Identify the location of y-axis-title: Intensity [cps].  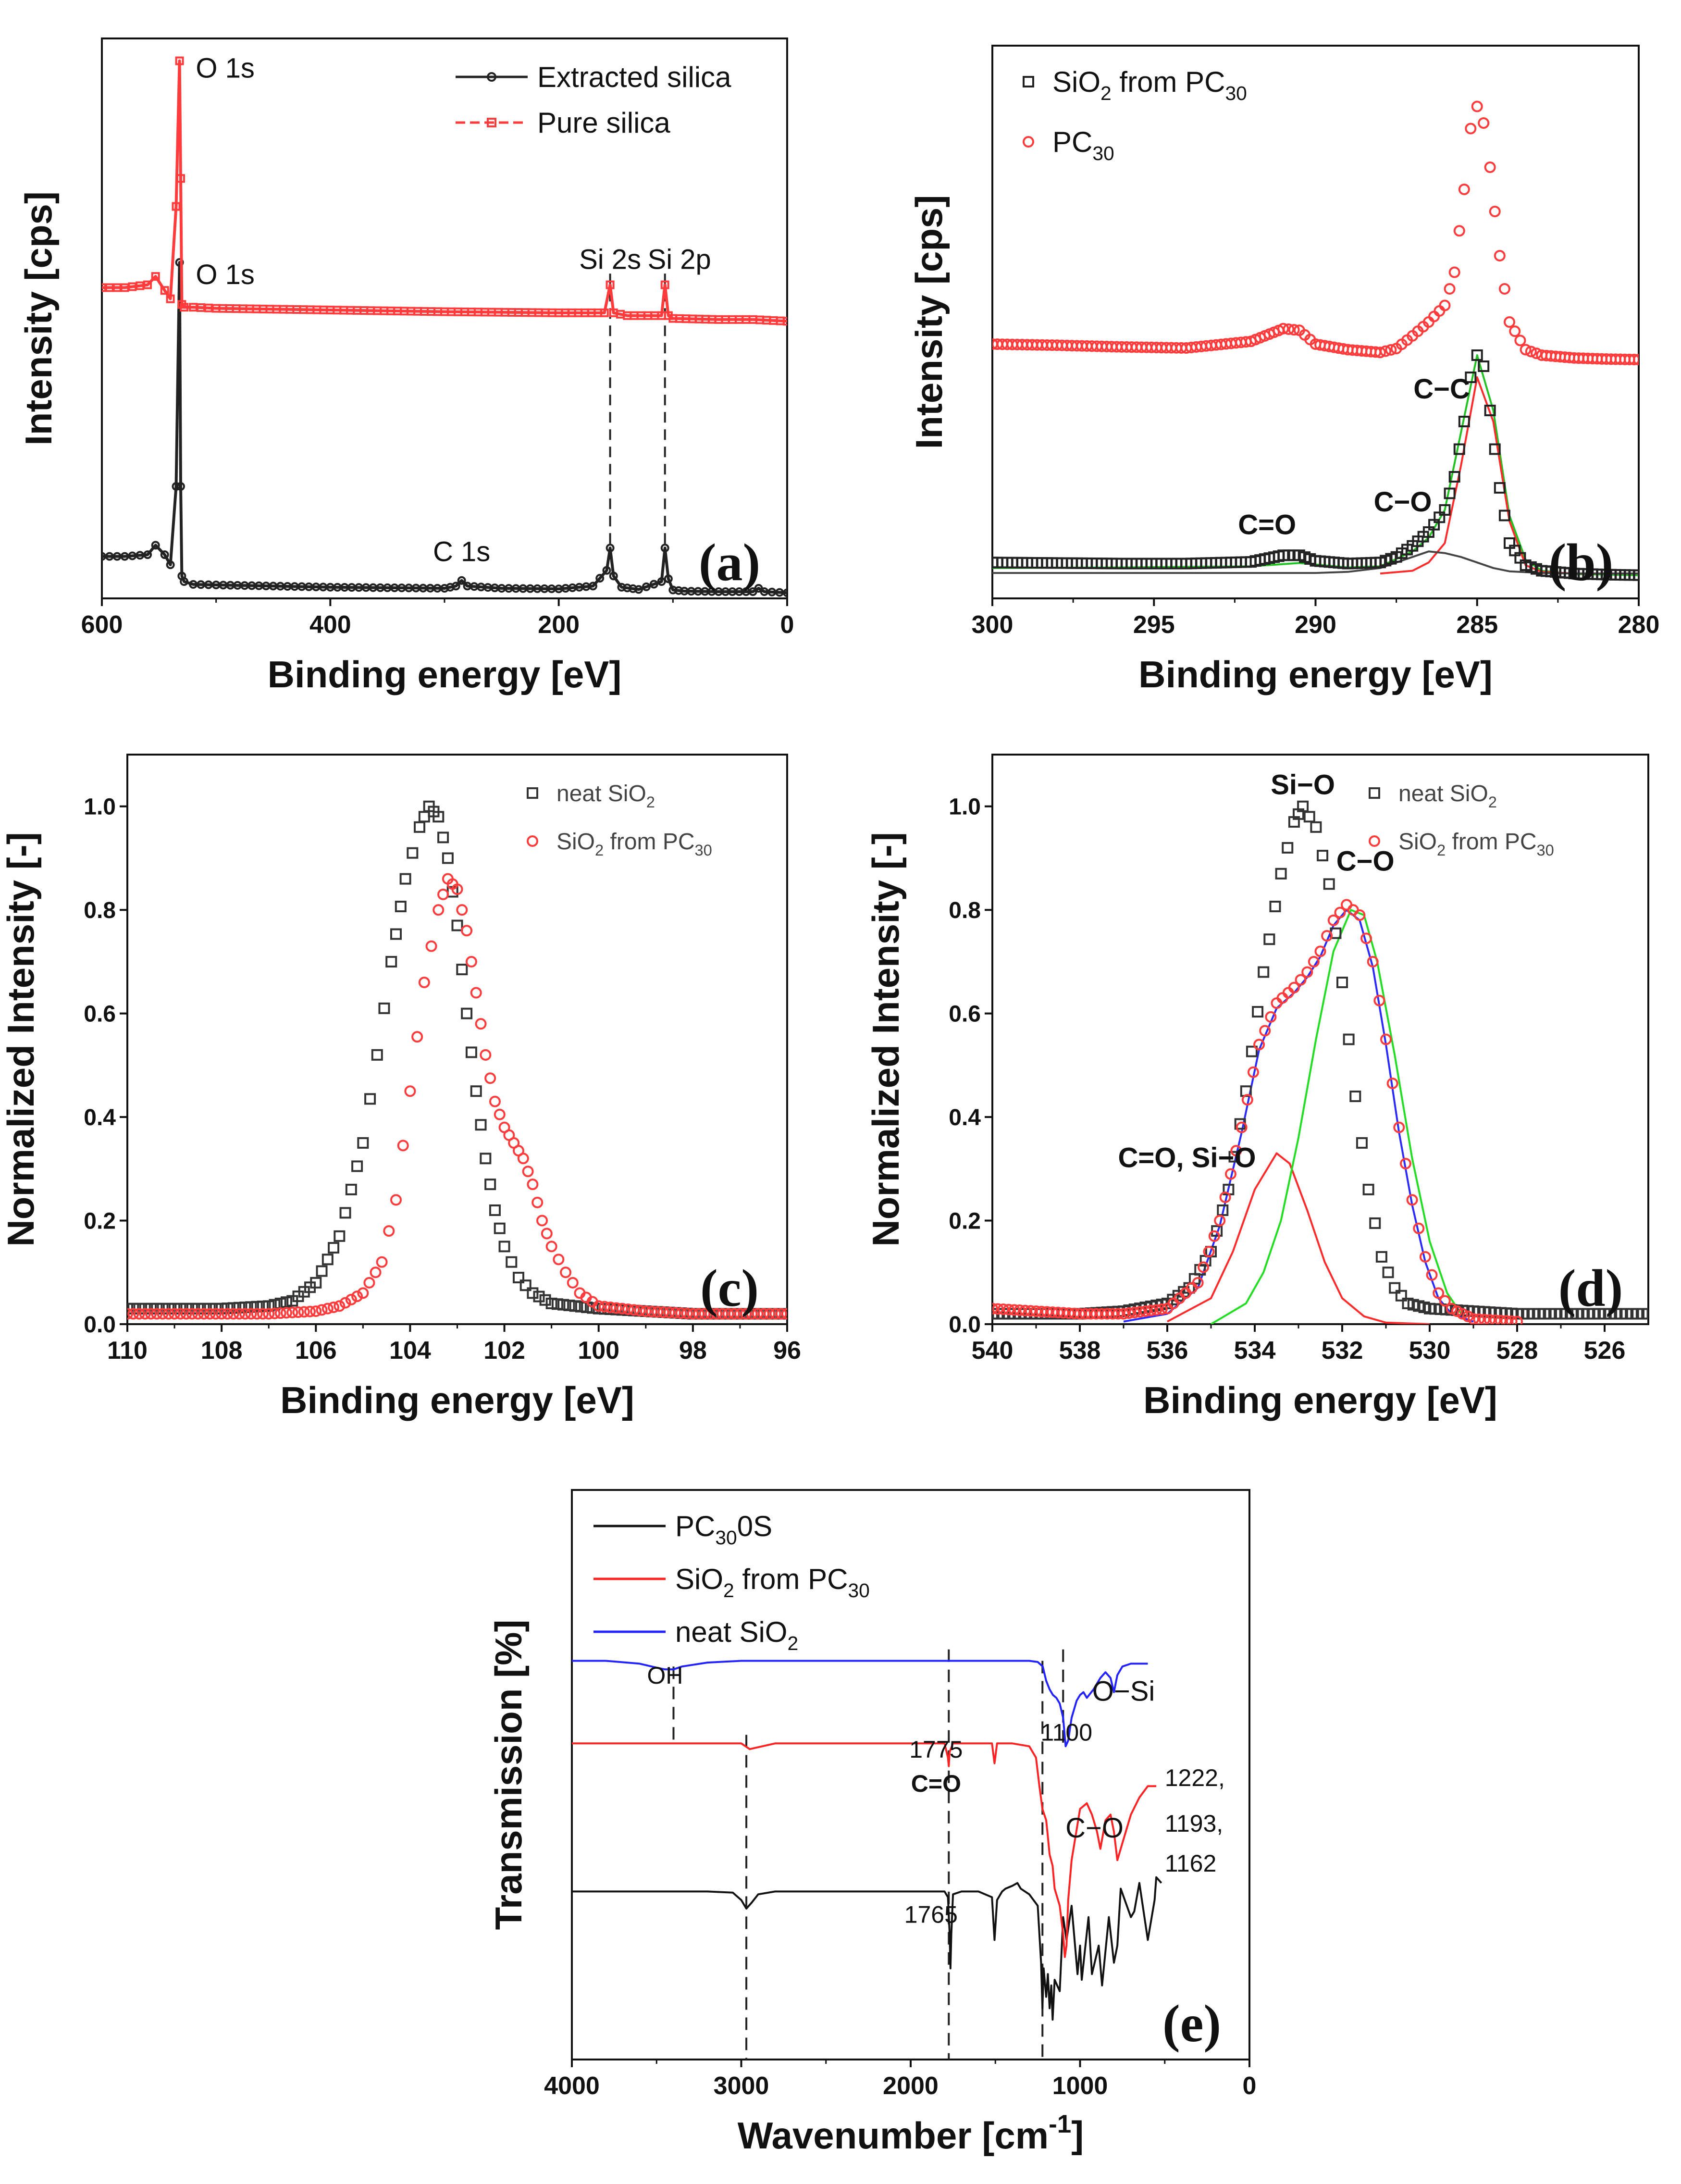
(929, 322).